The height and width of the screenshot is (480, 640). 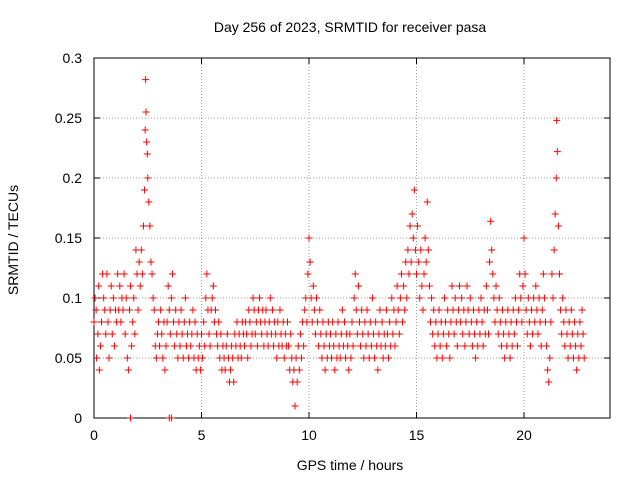 What do you see at coordinates (13, 240) in the screenshot?
I see `y-axis-label: SRMTID / TECUs` at bounding box center [13, 240].